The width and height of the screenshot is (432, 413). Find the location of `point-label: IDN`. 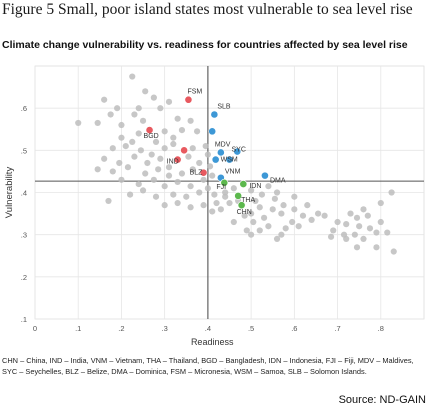

point-label: IDN is located at coordinates (255, 186).